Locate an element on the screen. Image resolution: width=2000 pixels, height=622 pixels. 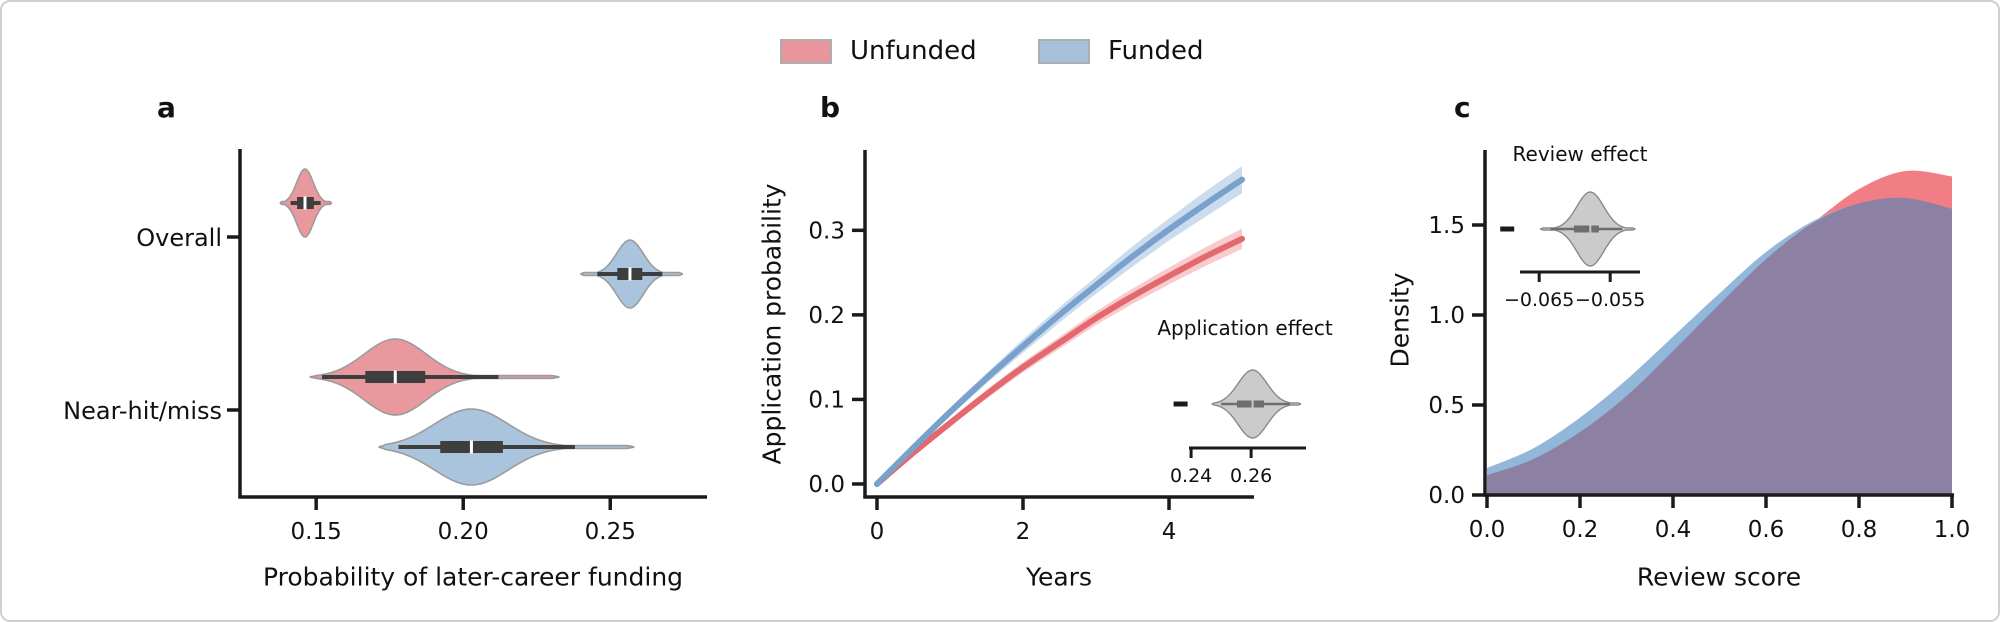
legend-swatch-funded is located at coordinates (1064, 51).